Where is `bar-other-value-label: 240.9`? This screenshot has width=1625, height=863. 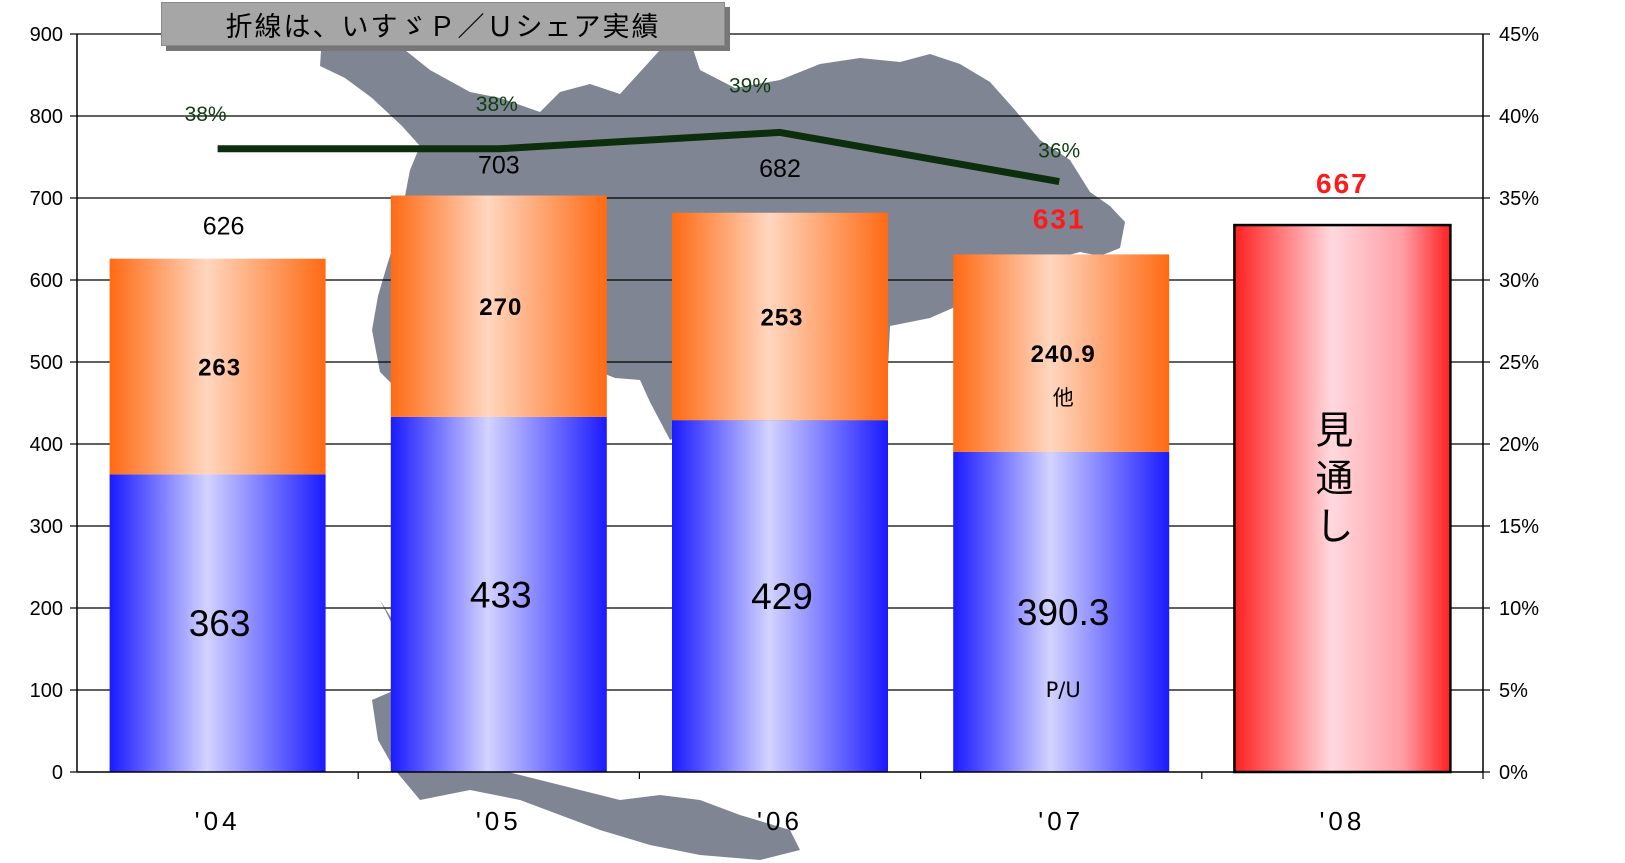
bar-other-value-label: 240.9 is located at coordinates (1063, 354).